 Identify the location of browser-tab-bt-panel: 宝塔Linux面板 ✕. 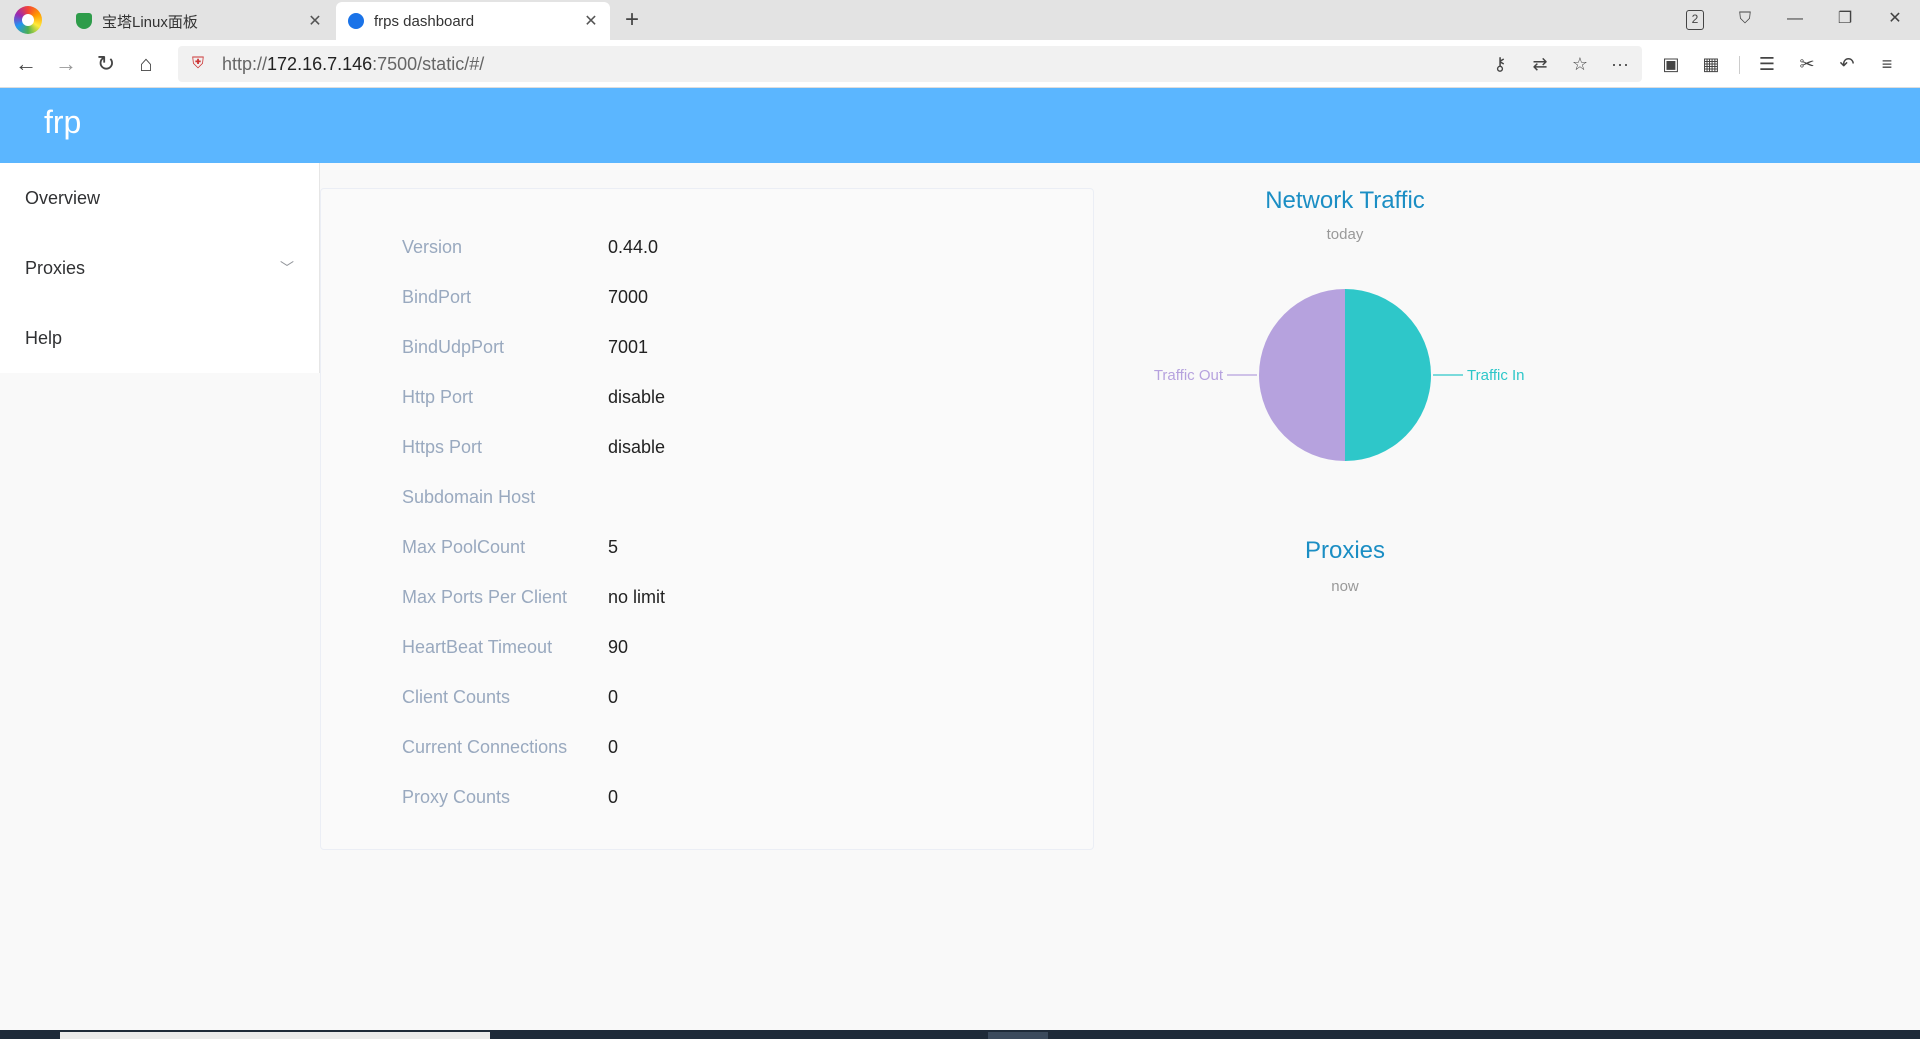
(199, 21).